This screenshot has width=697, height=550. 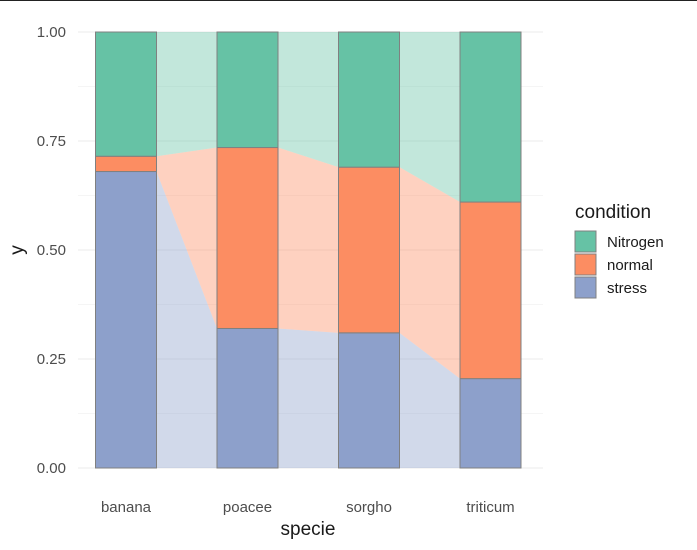 I want to click on x-tick-labels: banana poacee sorgho triticum, so click(x=308, y=507).